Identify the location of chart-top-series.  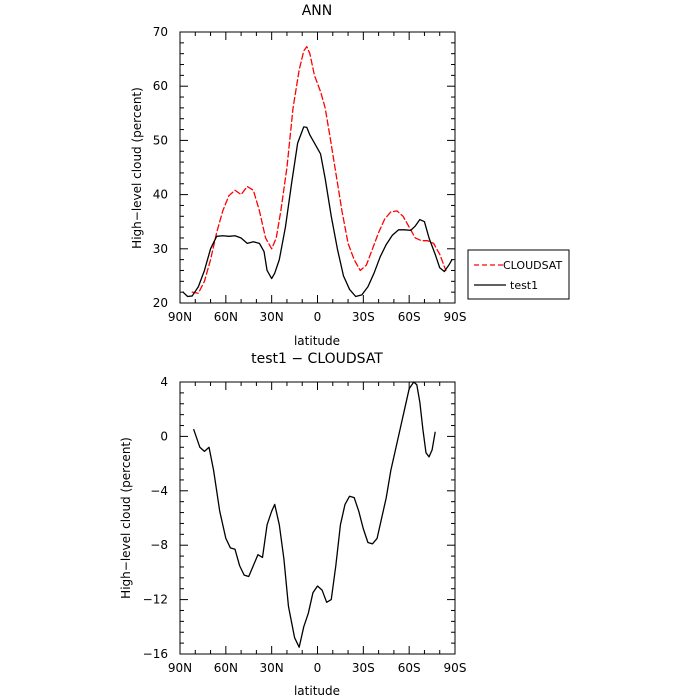
(317, 171).